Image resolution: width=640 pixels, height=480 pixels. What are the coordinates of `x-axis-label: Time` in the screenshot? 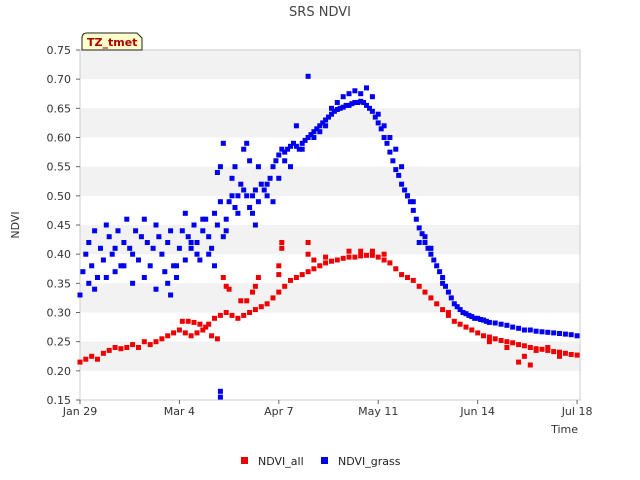 It's located at (564, 429).